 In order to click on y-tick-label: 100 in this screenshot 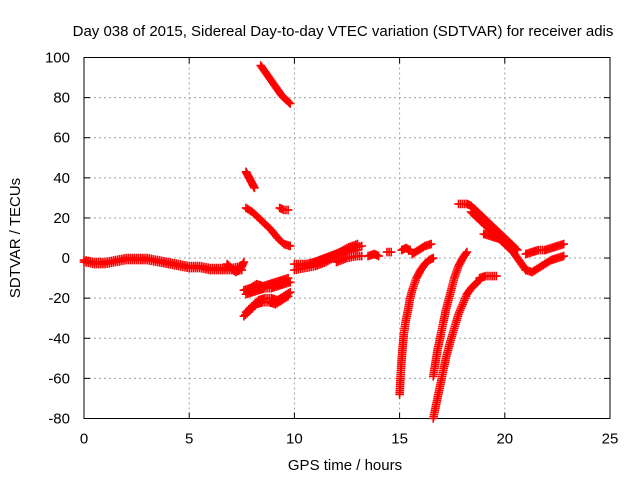, I will do `click(57, 58)`.